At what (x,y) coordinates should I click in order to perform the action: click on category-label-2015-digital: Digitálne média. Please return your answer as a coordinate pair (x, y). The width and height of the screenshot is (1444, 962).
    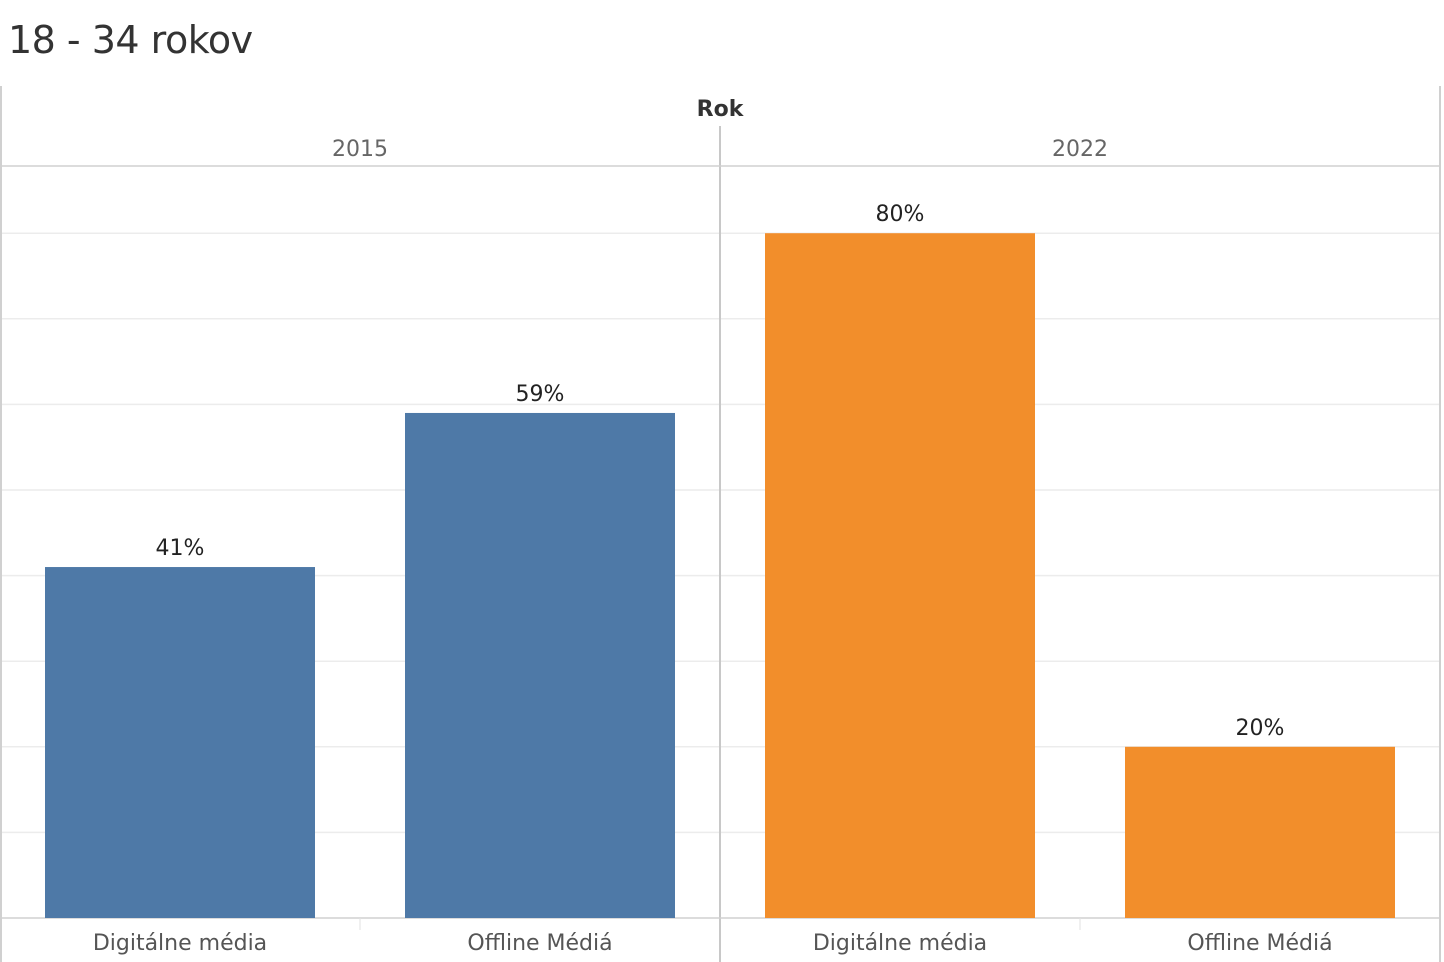
    Looking at the image, I should click on (180, 943).